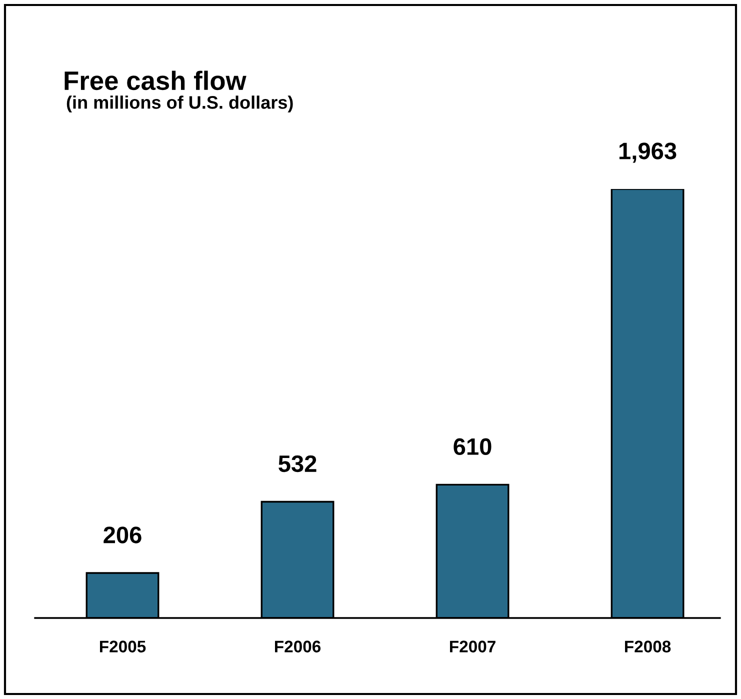 The image size is (741, 699). I want to click on x-tick-label: F2007, so click(473, 646).